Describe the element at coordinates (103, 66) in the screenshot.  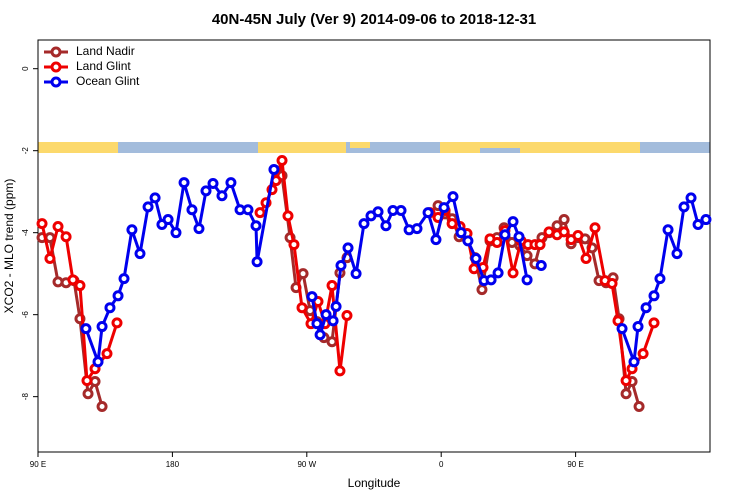
I see `legend-label: Land Glint` at that location.